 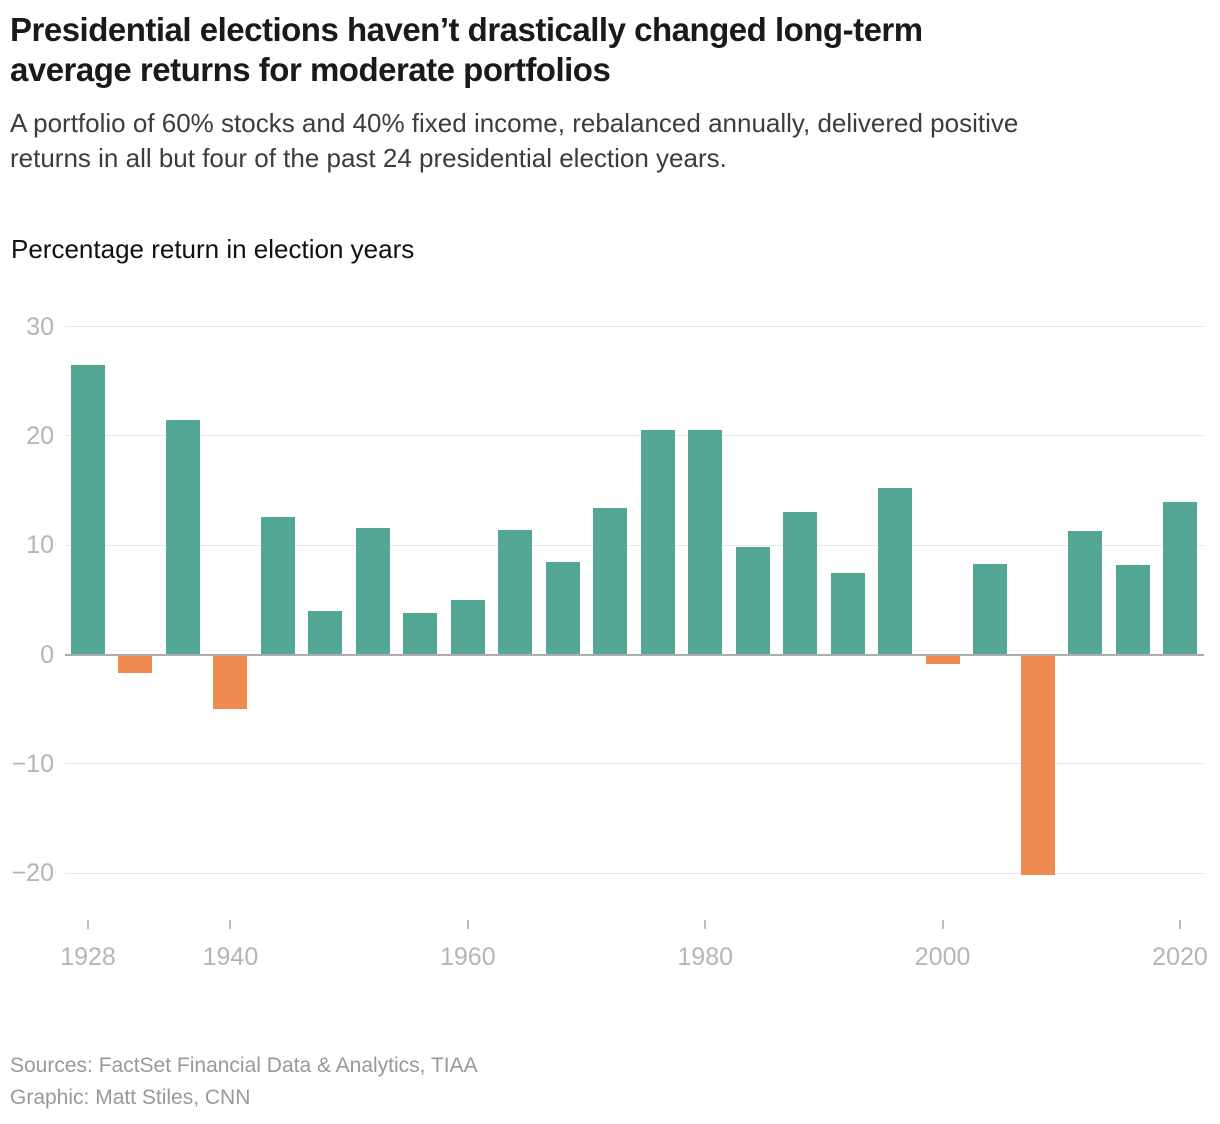 I want to click on bar-1940, so click(x=230, y=682).